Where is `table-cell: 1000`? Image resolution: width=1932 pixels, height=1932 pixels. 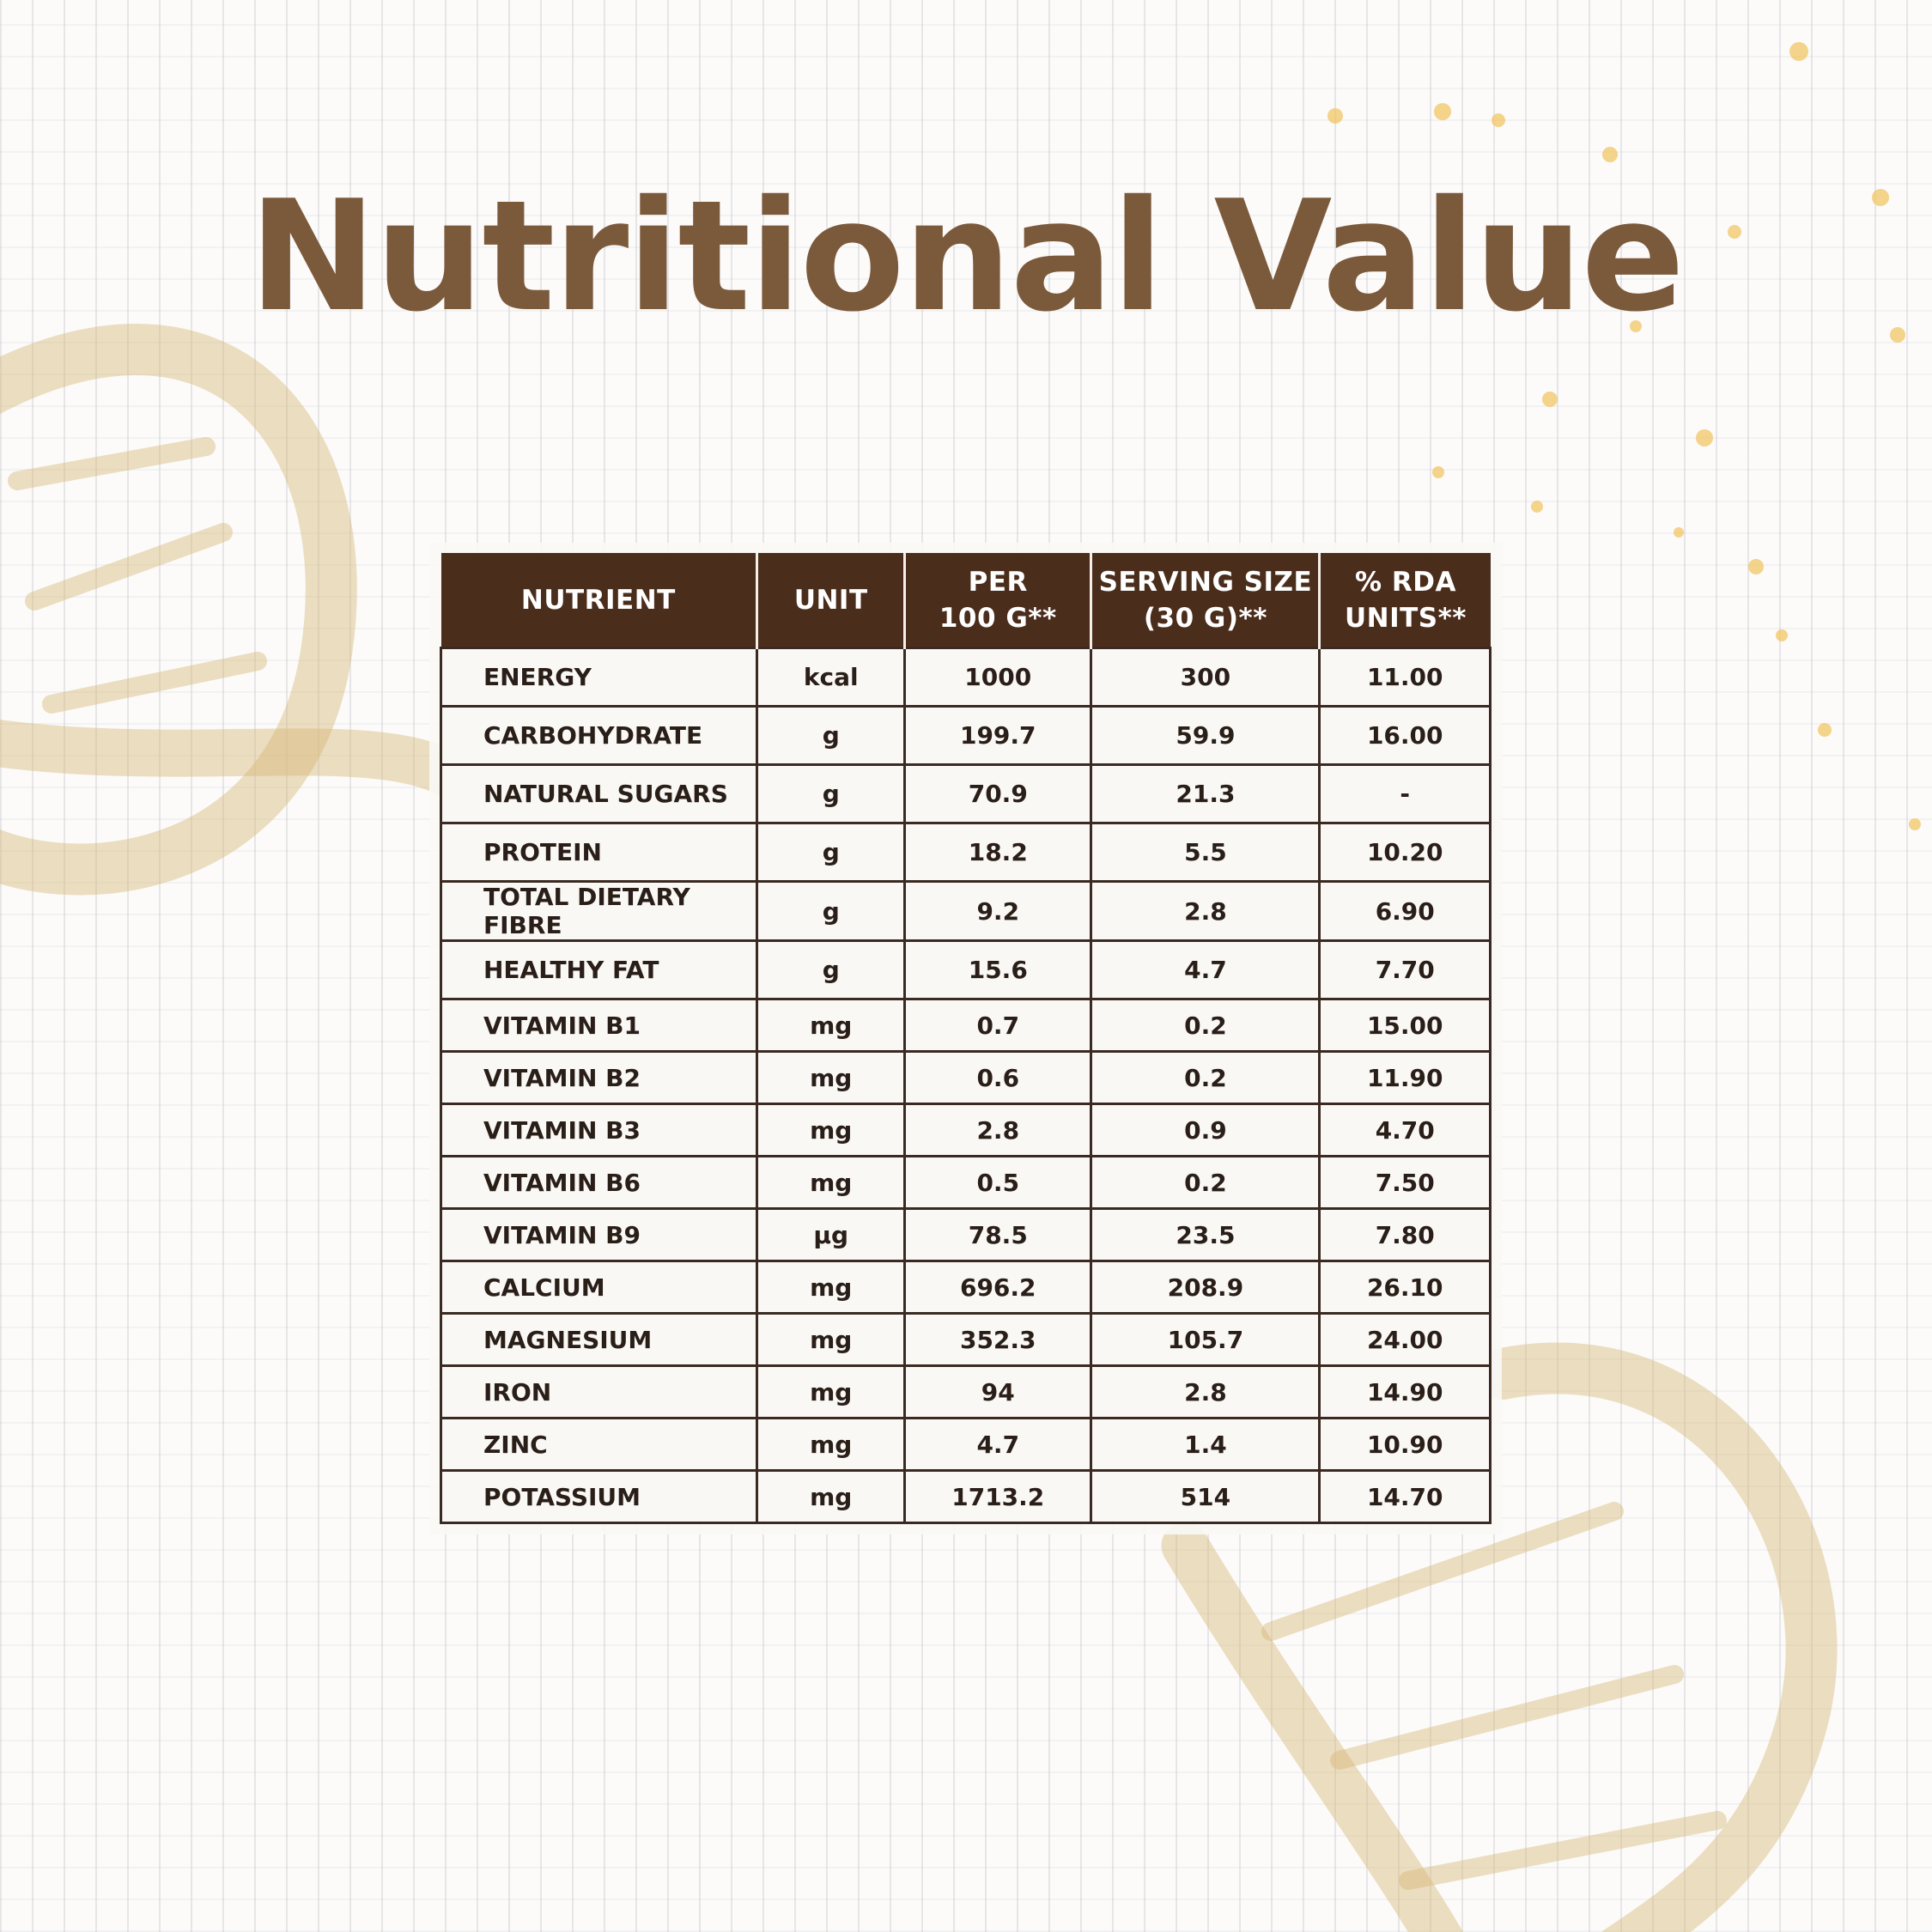
table-cell: 1000 is located at coordinates (998, 678).